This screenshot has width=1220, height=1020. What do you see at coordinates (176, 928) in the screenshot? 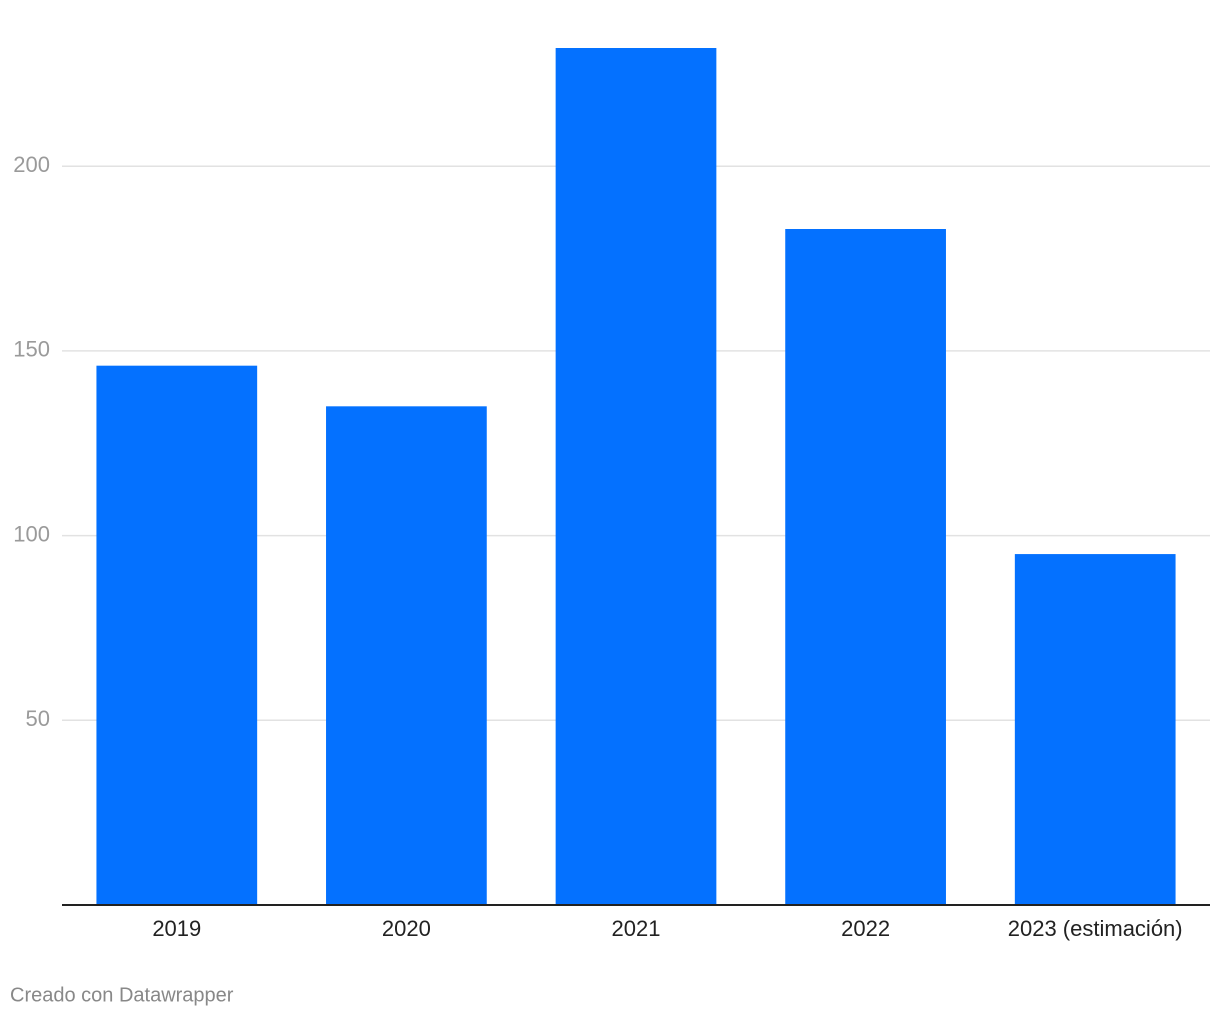
I see `x-tick-label: 2019` at bounding box center [176, 928].